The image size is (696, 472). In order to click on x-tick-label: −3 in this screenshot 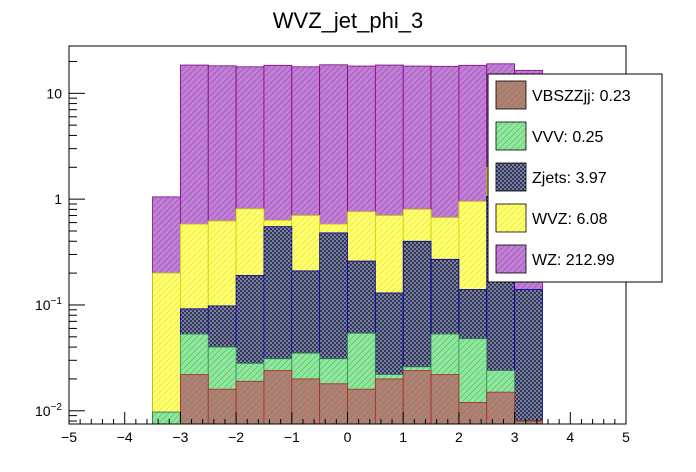, I will do `click(180, 437)`.